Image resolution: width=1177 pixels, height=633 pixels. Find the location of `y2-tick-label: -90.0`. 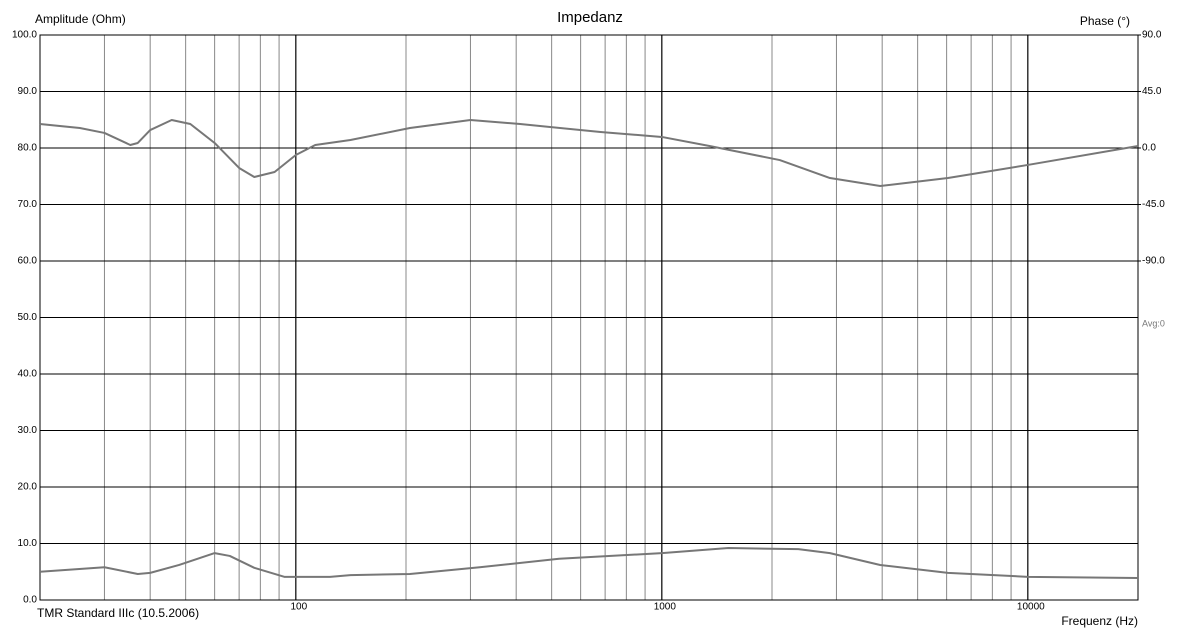

y2-tick-label: -90.0 is located at coordinates (1153, 261).